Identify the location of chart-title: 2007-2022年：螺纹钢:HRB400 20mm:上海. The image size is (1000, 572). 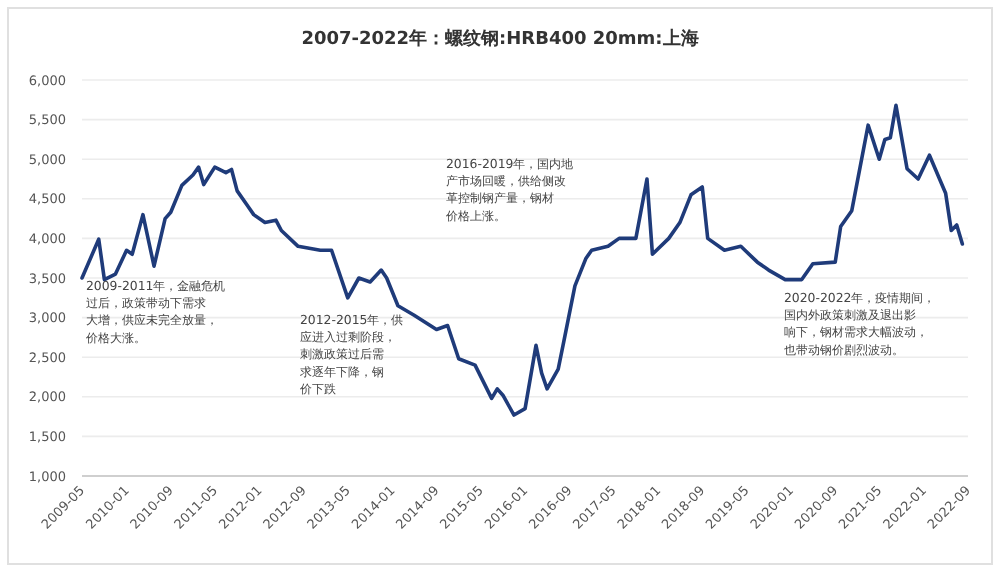
(500, 39).